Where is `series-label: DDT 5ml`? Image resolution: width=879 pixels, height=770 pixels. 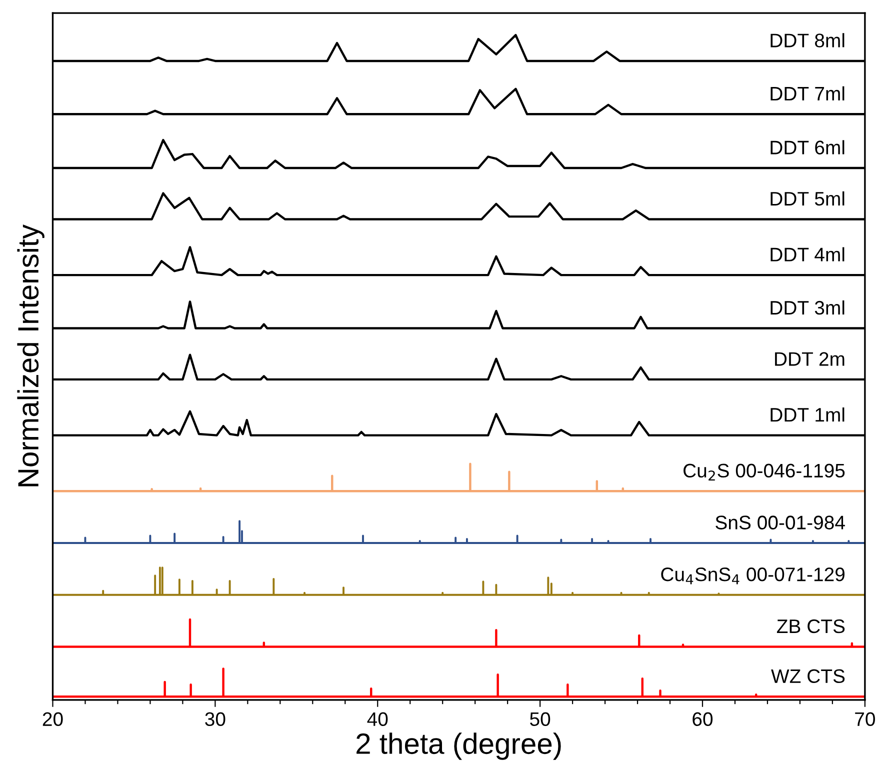
series-label: DDT 5ml is located at coordinates (807, 198).